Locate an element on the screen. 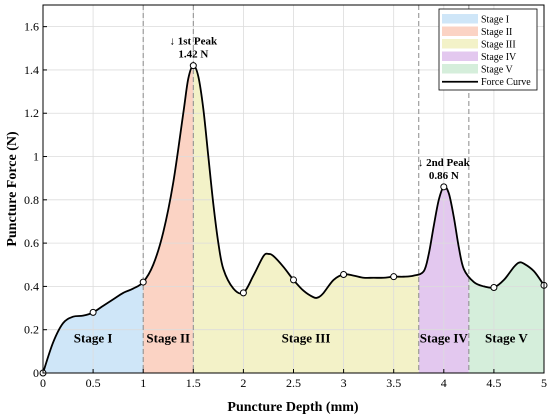  y-tick-label-5: 1 is located at coordinates (36, 157).